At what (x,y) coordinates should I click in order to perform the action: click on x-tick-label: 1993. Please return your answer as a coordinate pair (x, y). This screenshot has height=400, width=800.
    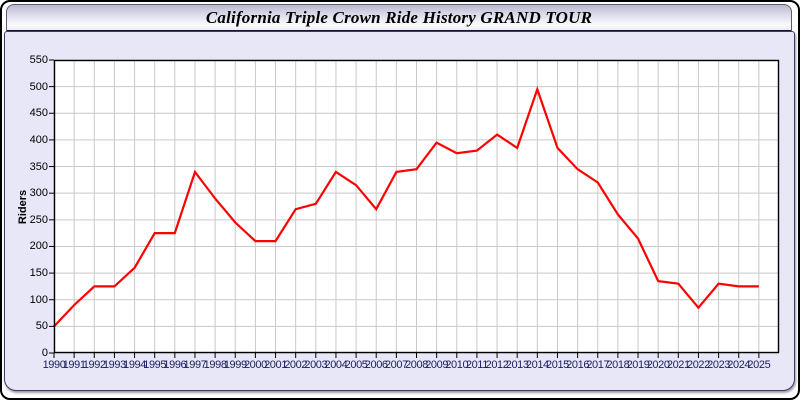
    Looking at the image, I should click on (114, 365).